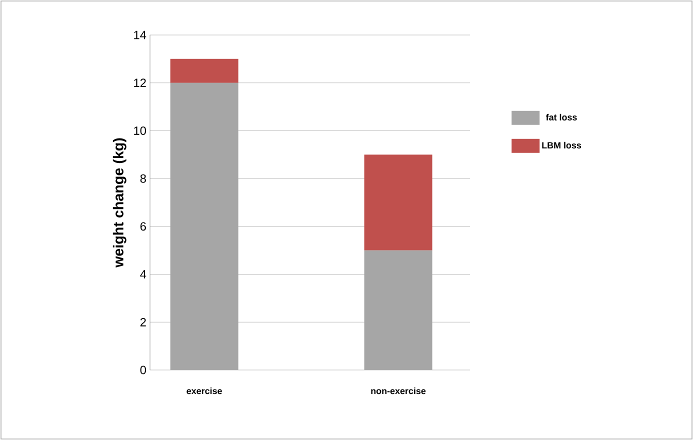 Image resolution: width=693 pixels, height=440 pixels. What do you see at coordinates (140, 83) in the screenshot?
I see `y-tick-label: 12` at bounding box center [140, 83].